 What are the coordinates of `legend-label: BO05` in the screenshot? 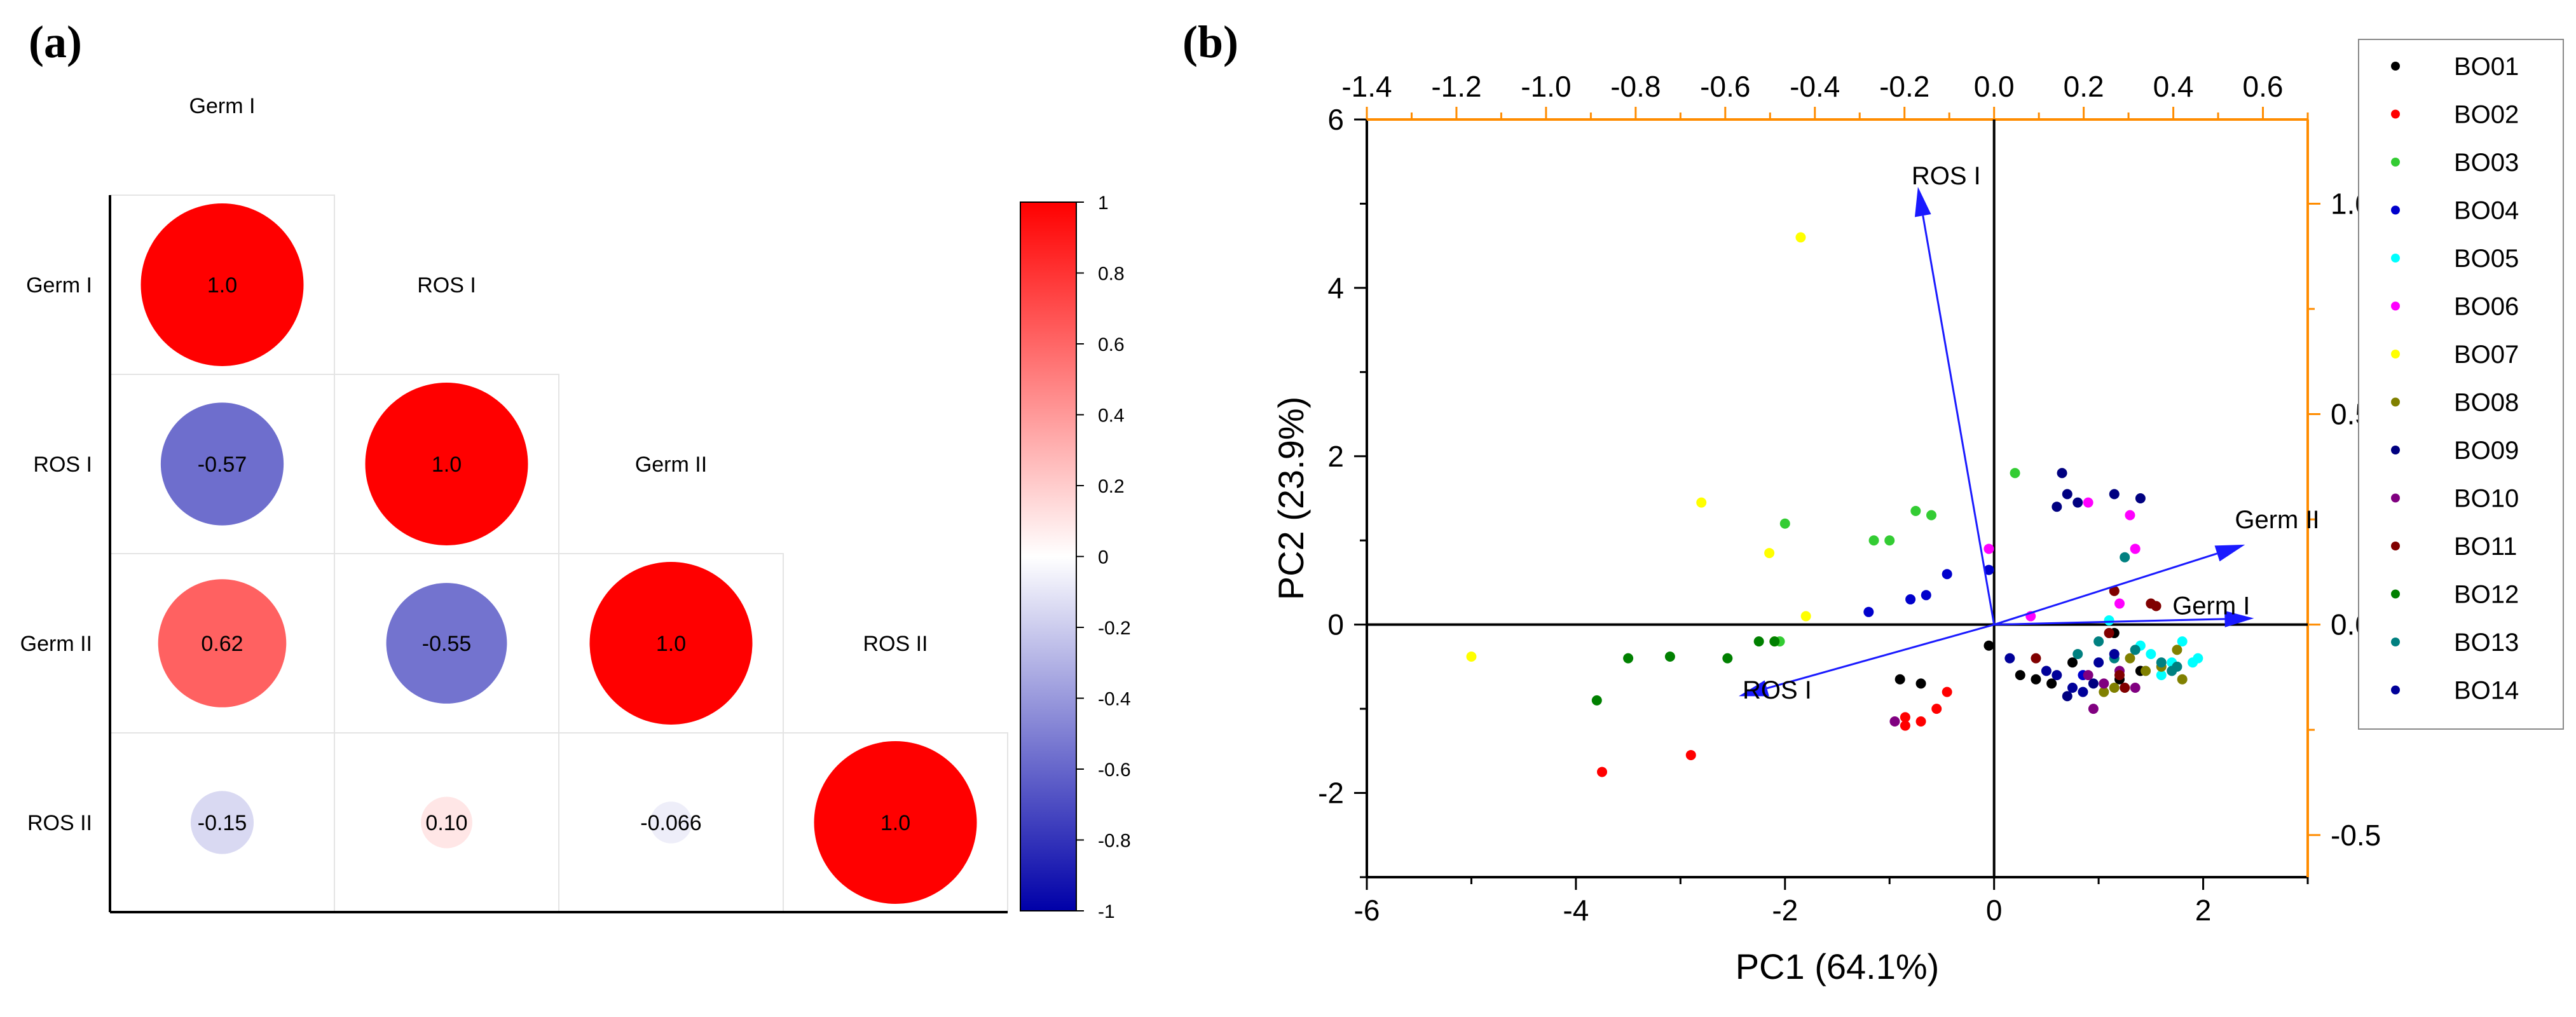 It's located at (2486, 259).